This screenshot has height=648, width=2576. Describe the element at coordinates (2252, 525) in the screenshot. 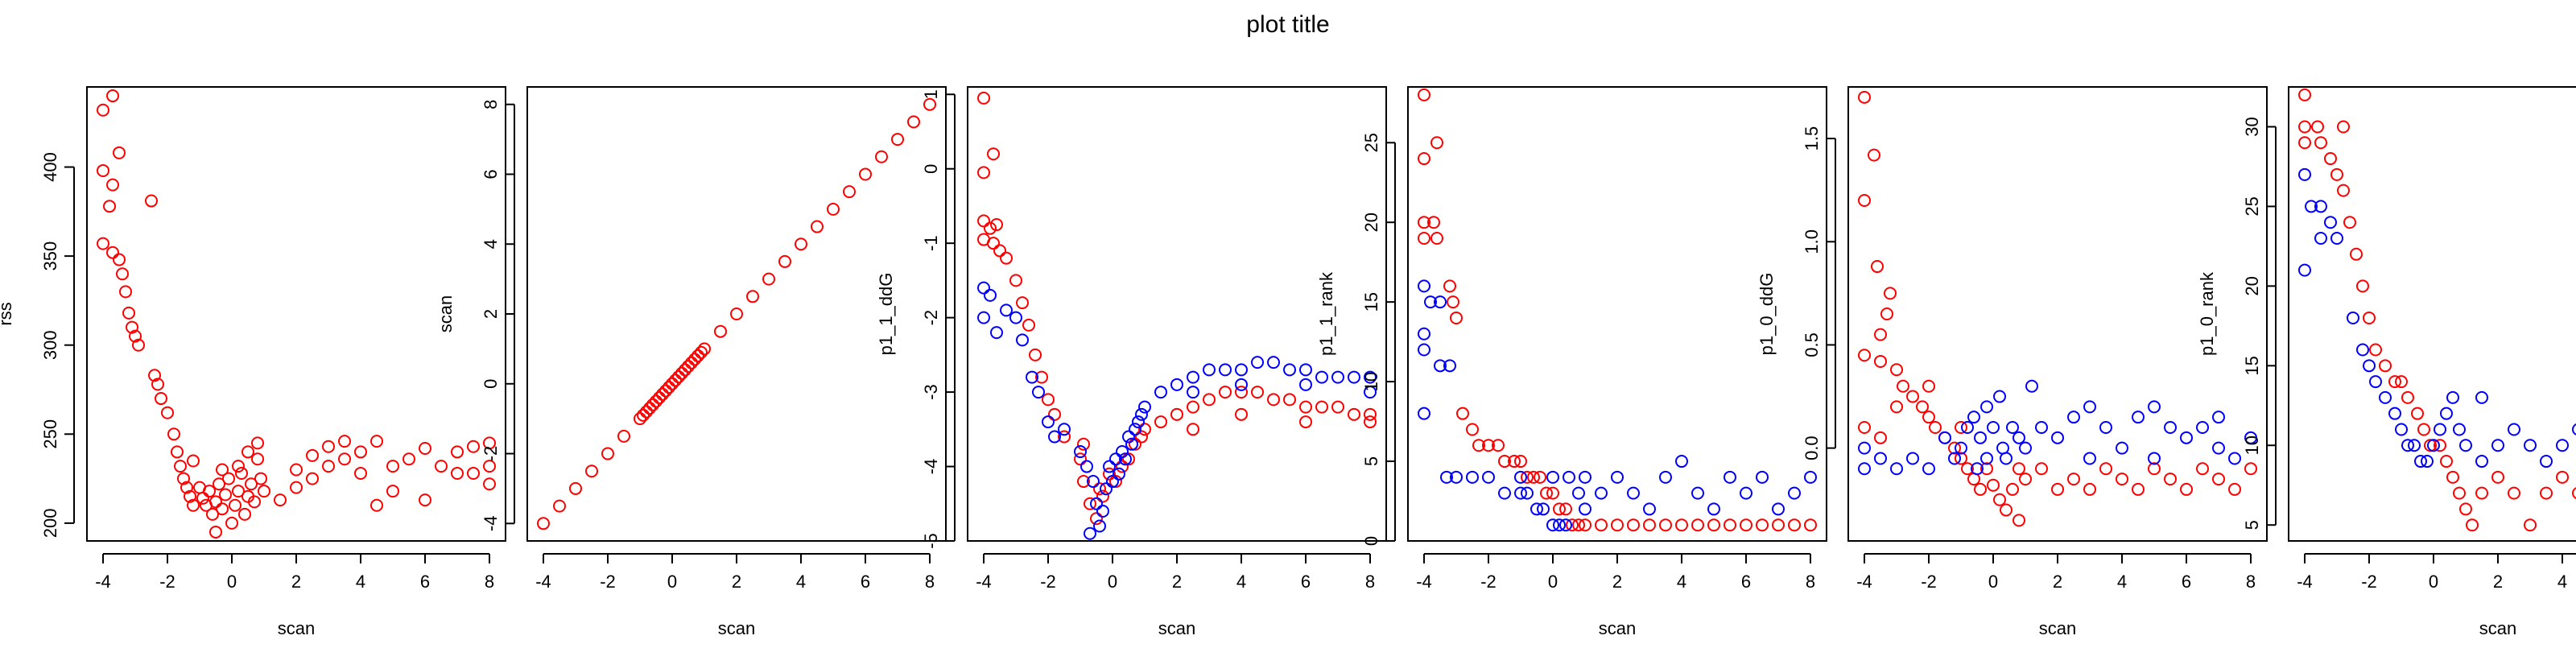

I see `y-tick-label: 5` at that location.